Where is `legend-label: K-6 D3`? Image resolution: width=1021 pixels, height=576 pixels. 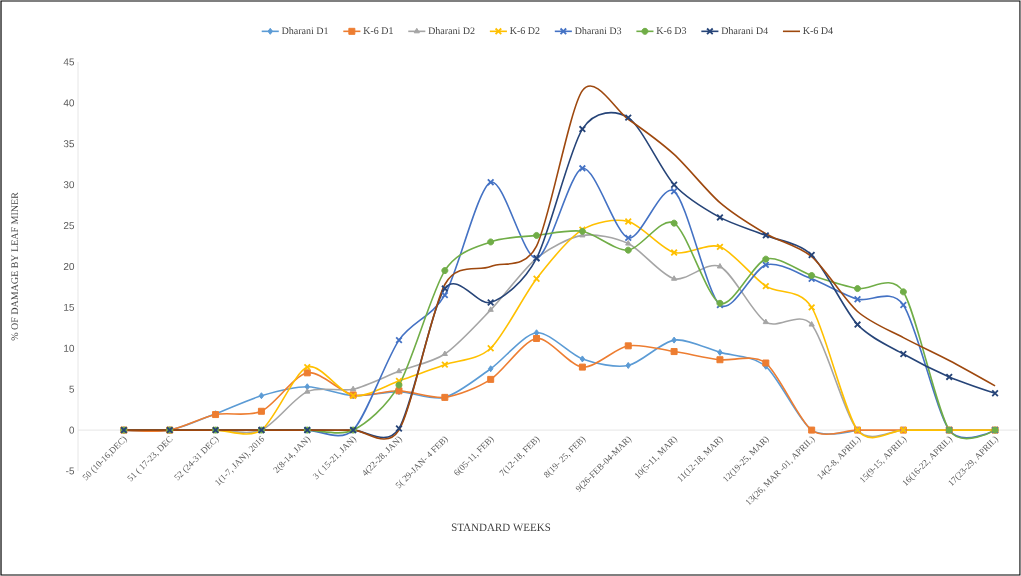
legend-label: K-6 D3 is located at coordinates (671, 30).